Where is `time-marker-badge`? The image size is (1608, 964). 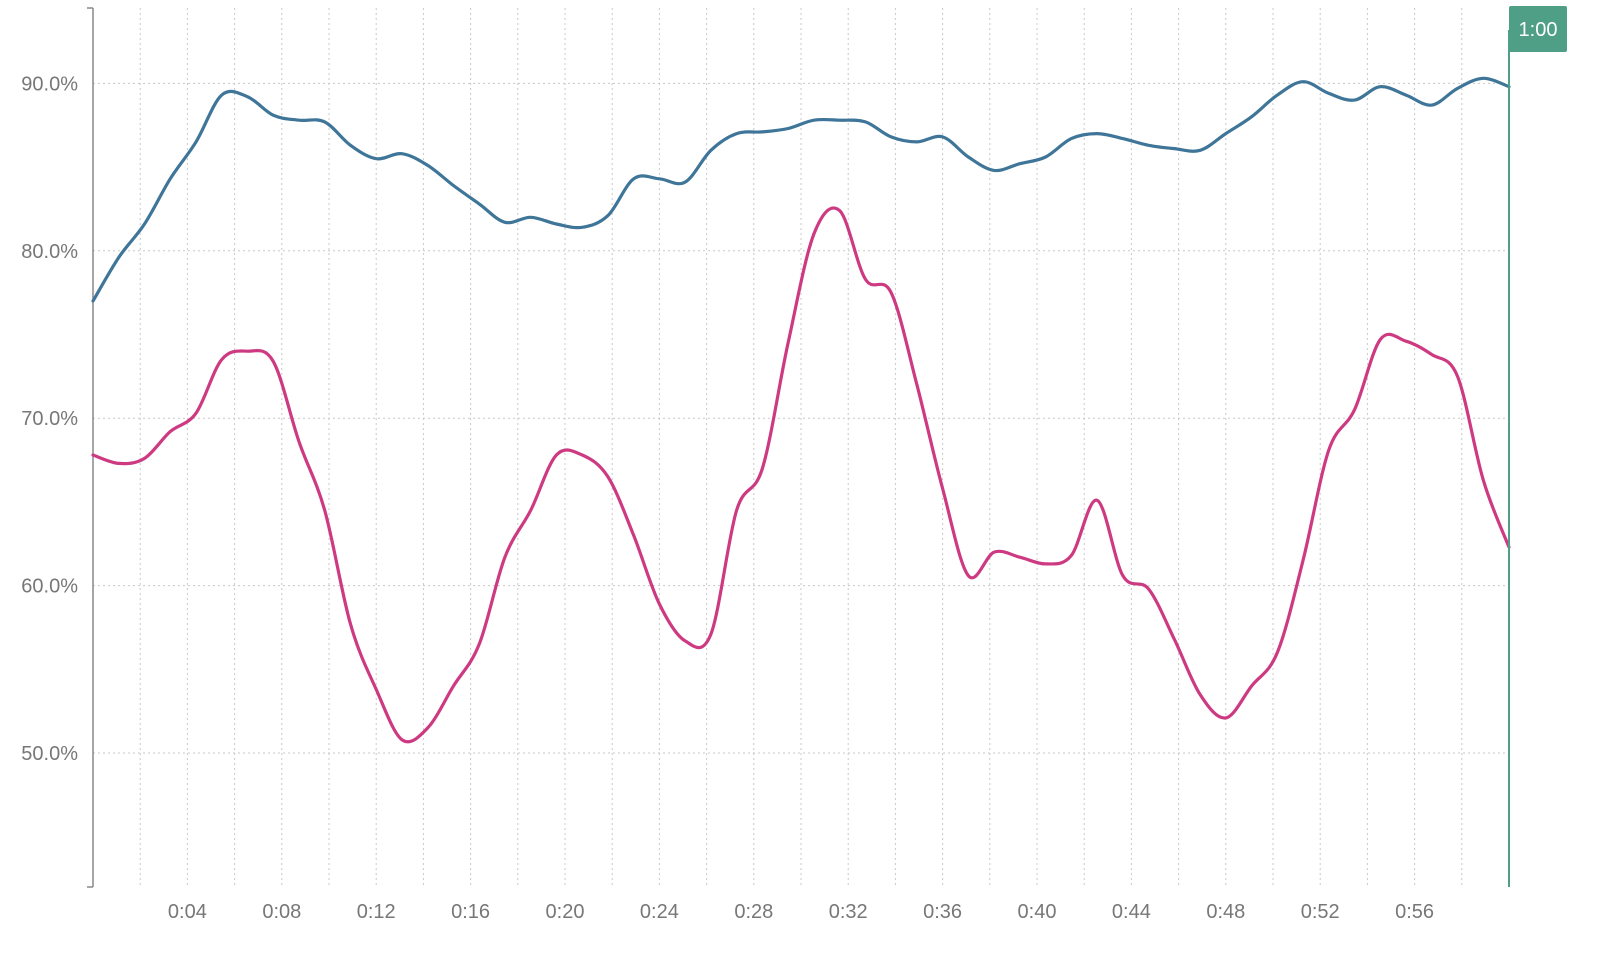
time-marker-badge is located at coordinates (1538, 29).